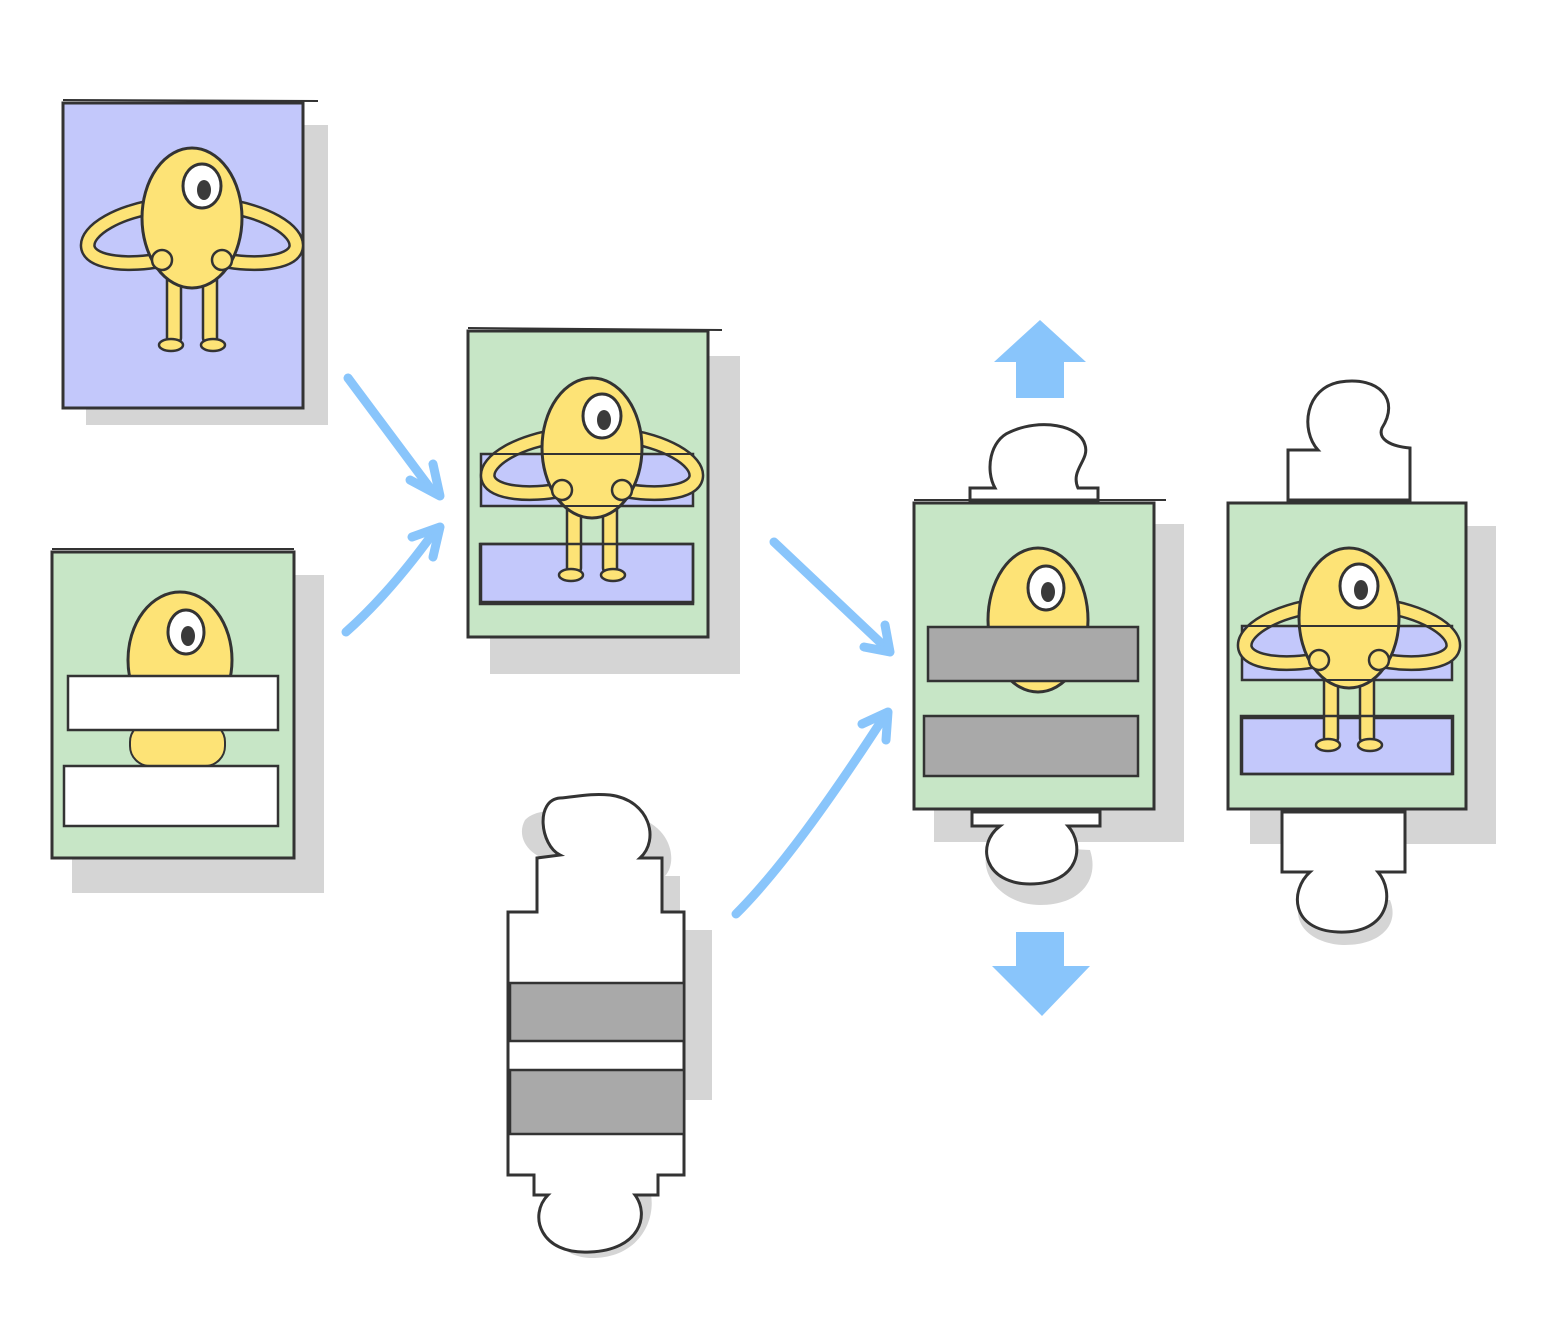 This screenshot has width=1548, height=1326. What do you see at coordinates (171, 796) in the screenshot?
I see `white-mask-bar-bottom` at bounding box center [171, 796].